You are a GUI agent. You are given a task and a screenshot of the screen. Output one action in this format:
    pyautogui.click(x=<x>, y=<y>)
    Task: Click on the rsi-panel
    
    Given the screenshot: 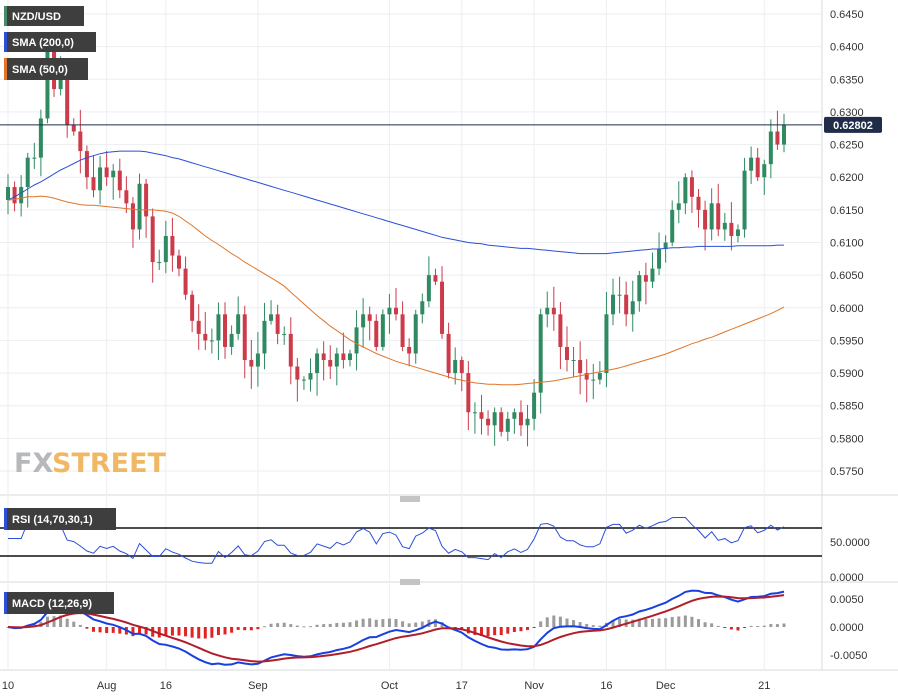 What is the action you would take?
    pyautogui.click(x=411, y=540)
    